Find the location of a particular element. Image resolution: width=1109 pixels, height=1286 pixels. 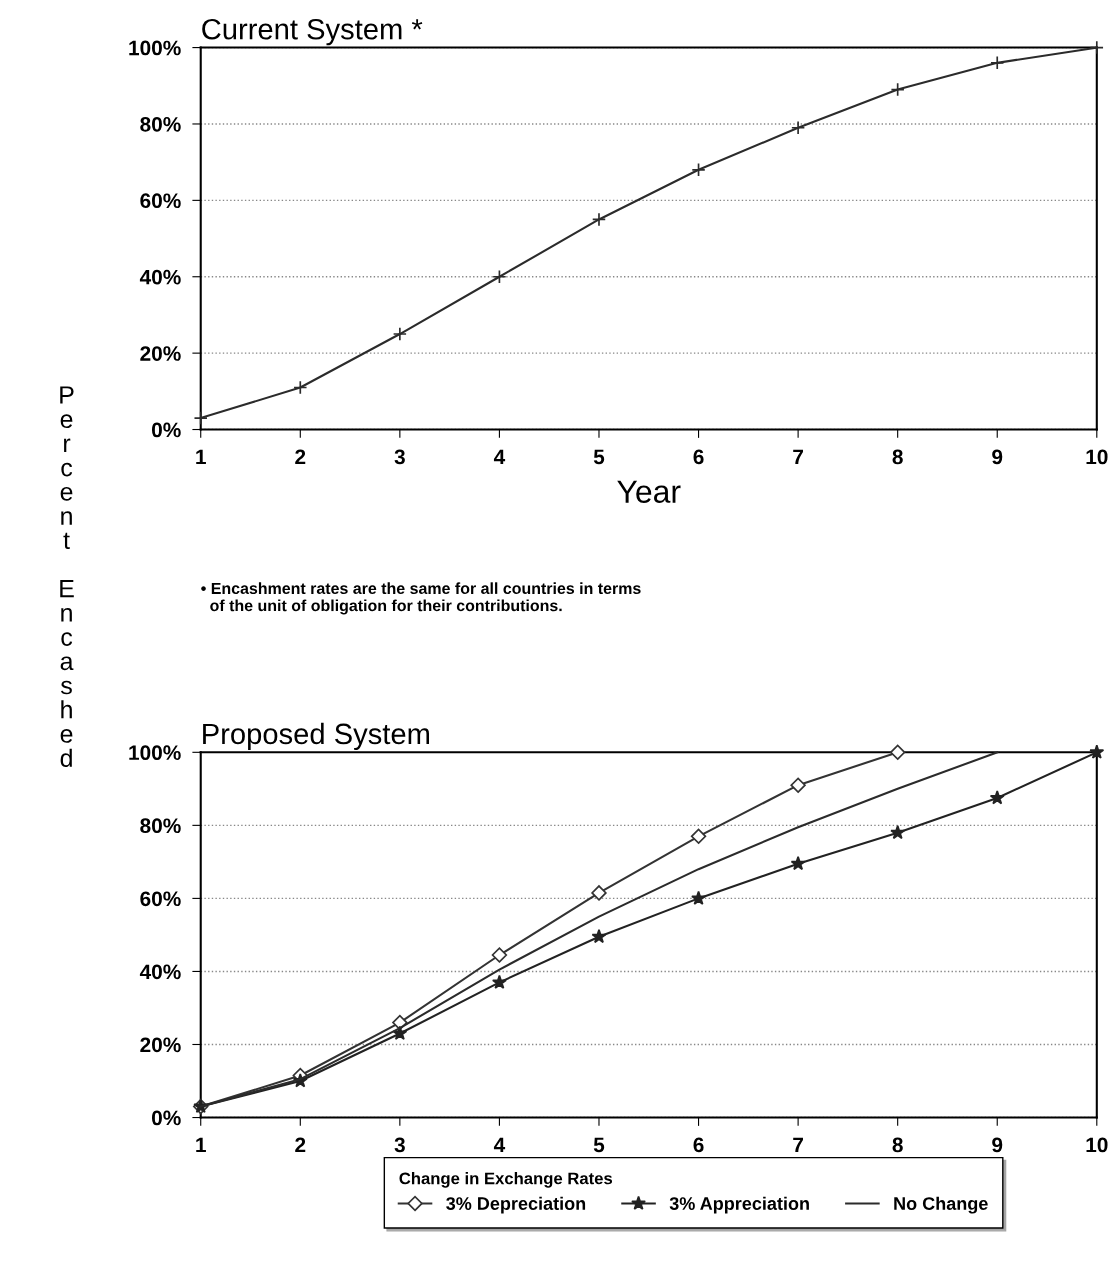

legend-title: Change in Exchange Rates is located at coordinates (506, 1180).